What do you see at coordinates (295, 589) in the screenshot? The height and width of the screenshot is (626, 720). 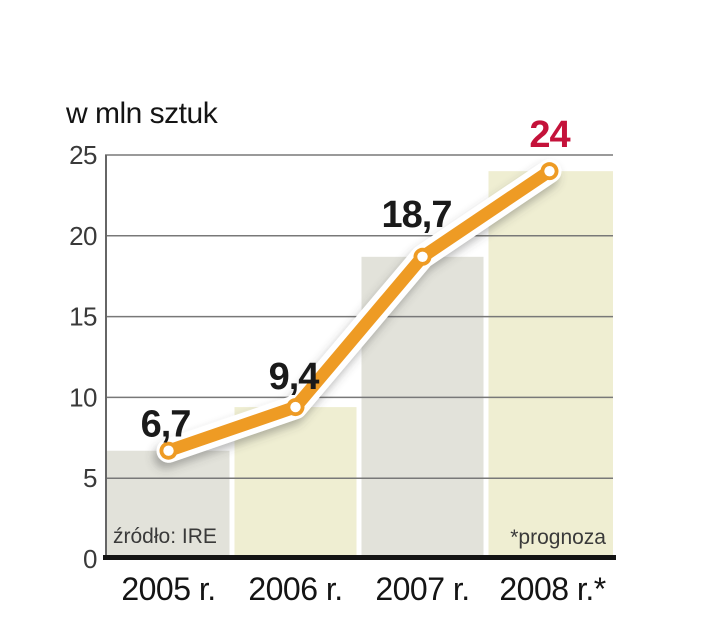 I see `x-tick-label: 2006 r.` at bounding box center [295, 589].